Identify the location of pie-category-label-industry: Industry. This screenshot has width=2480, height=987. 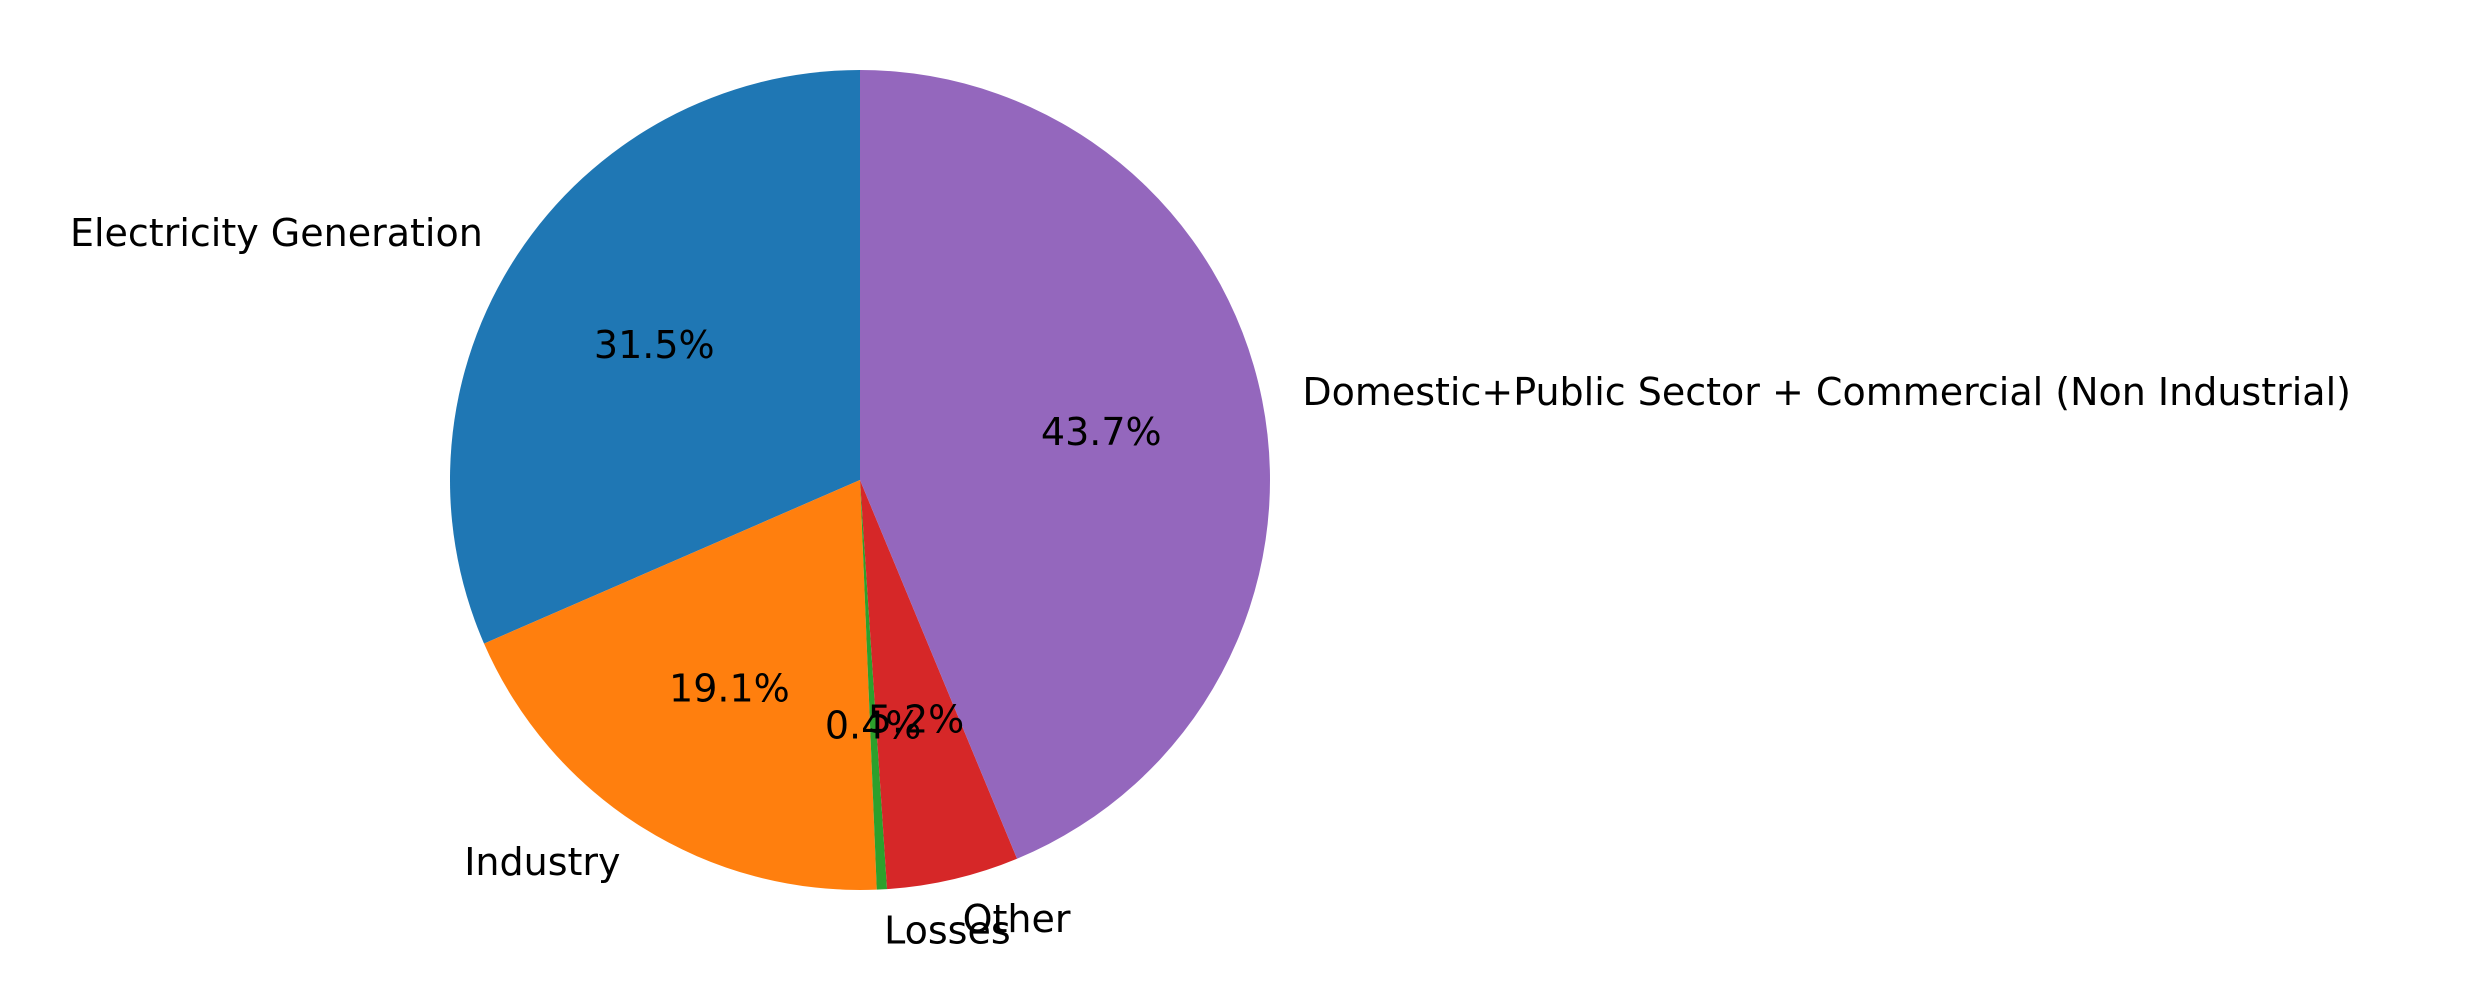
(542, 862).